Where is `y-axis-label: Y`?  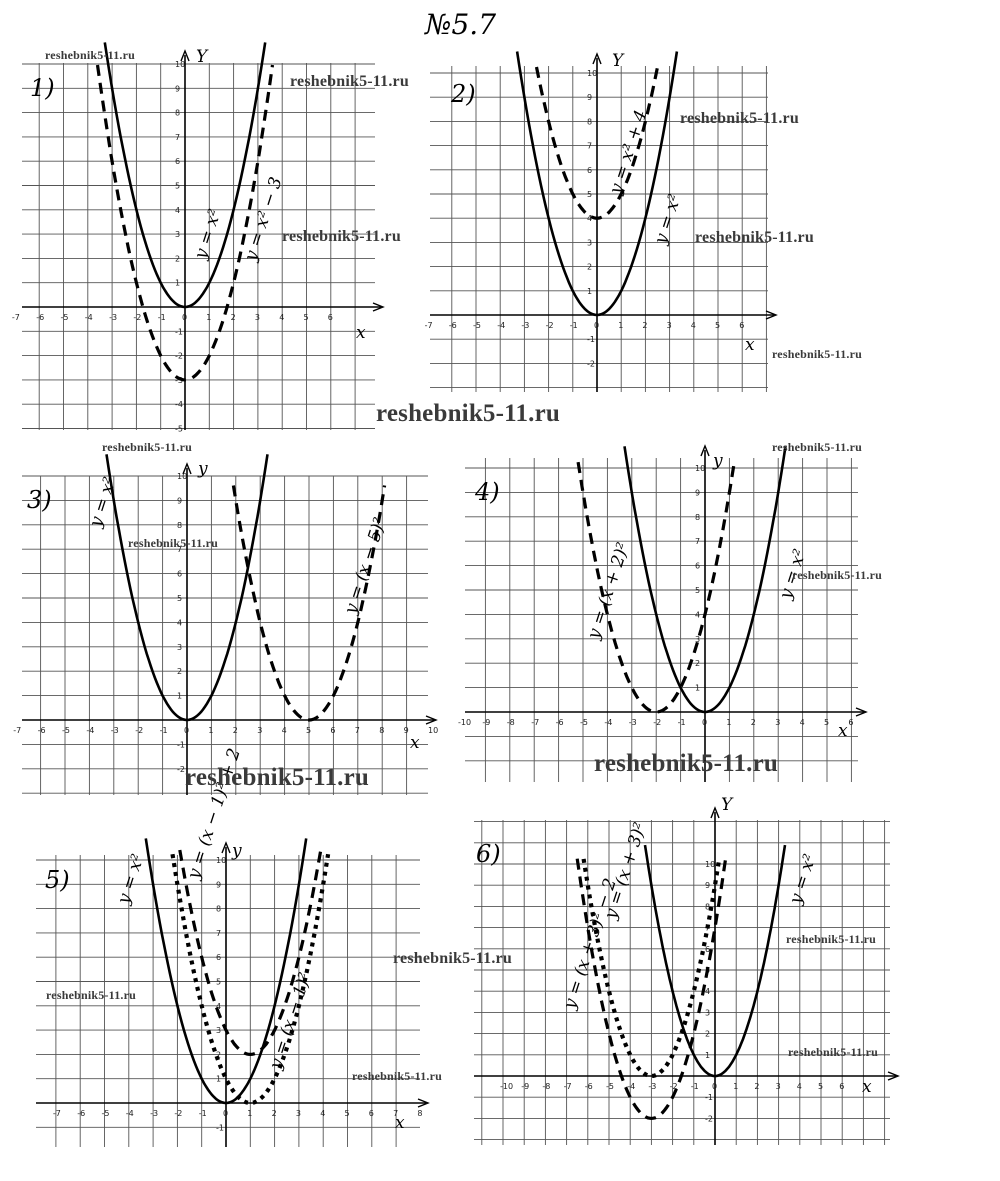
y-axis-label: Y is located at coordinates (202, 57).